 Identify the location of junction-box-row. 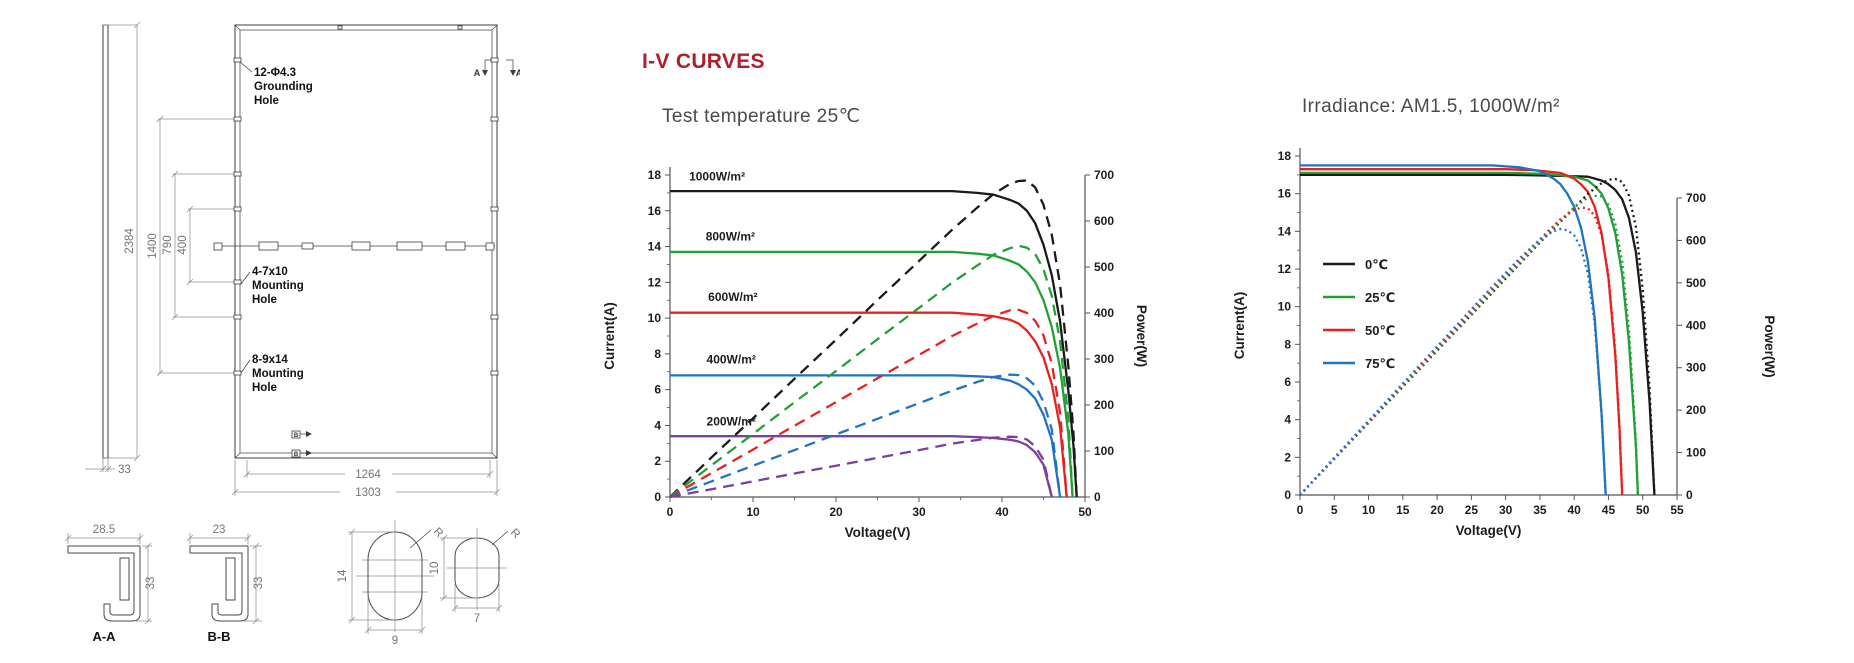
(354, 246).